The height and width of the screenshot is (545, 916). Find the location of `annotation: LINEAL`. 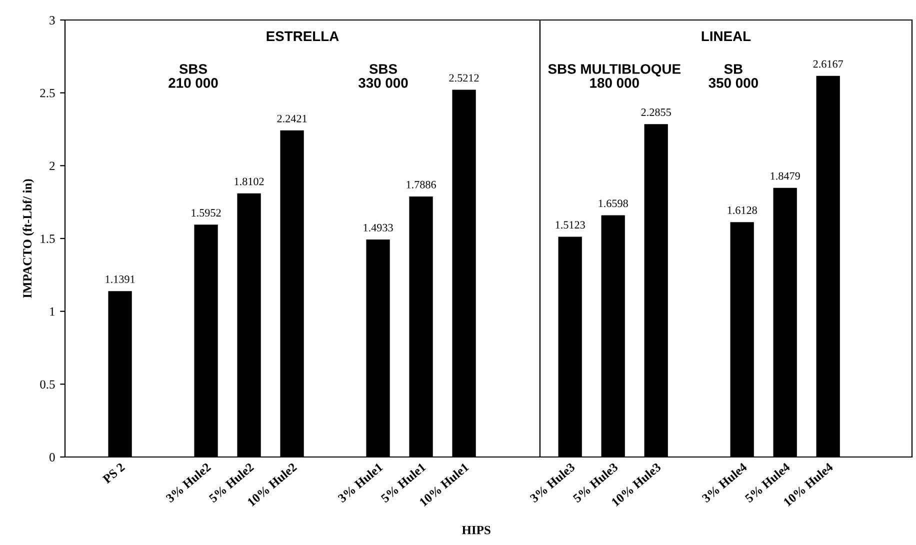

annotation: LINEAL is located at coordinates (726, 36).